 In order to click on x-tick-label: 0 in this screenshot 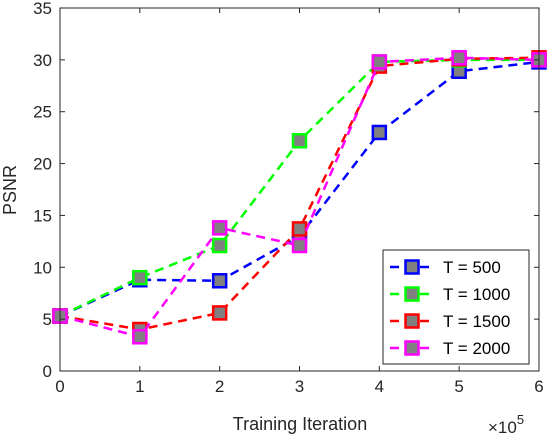, I will do `click(59, 386)`.